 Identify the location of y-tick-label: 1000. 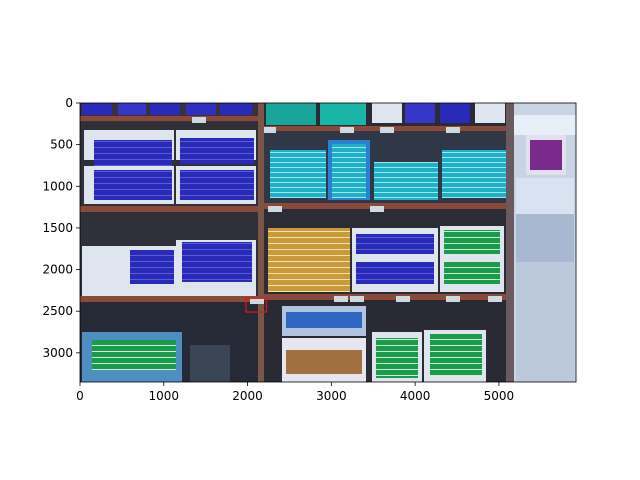
(57, 186).